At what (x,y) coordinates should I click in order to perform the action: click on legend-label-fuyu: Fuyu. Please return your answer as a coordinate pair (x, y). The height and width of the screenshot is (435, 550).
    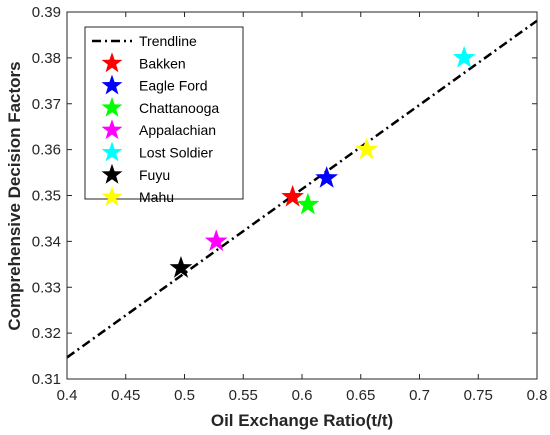
    Looking at the image, I should click on (154, 175).